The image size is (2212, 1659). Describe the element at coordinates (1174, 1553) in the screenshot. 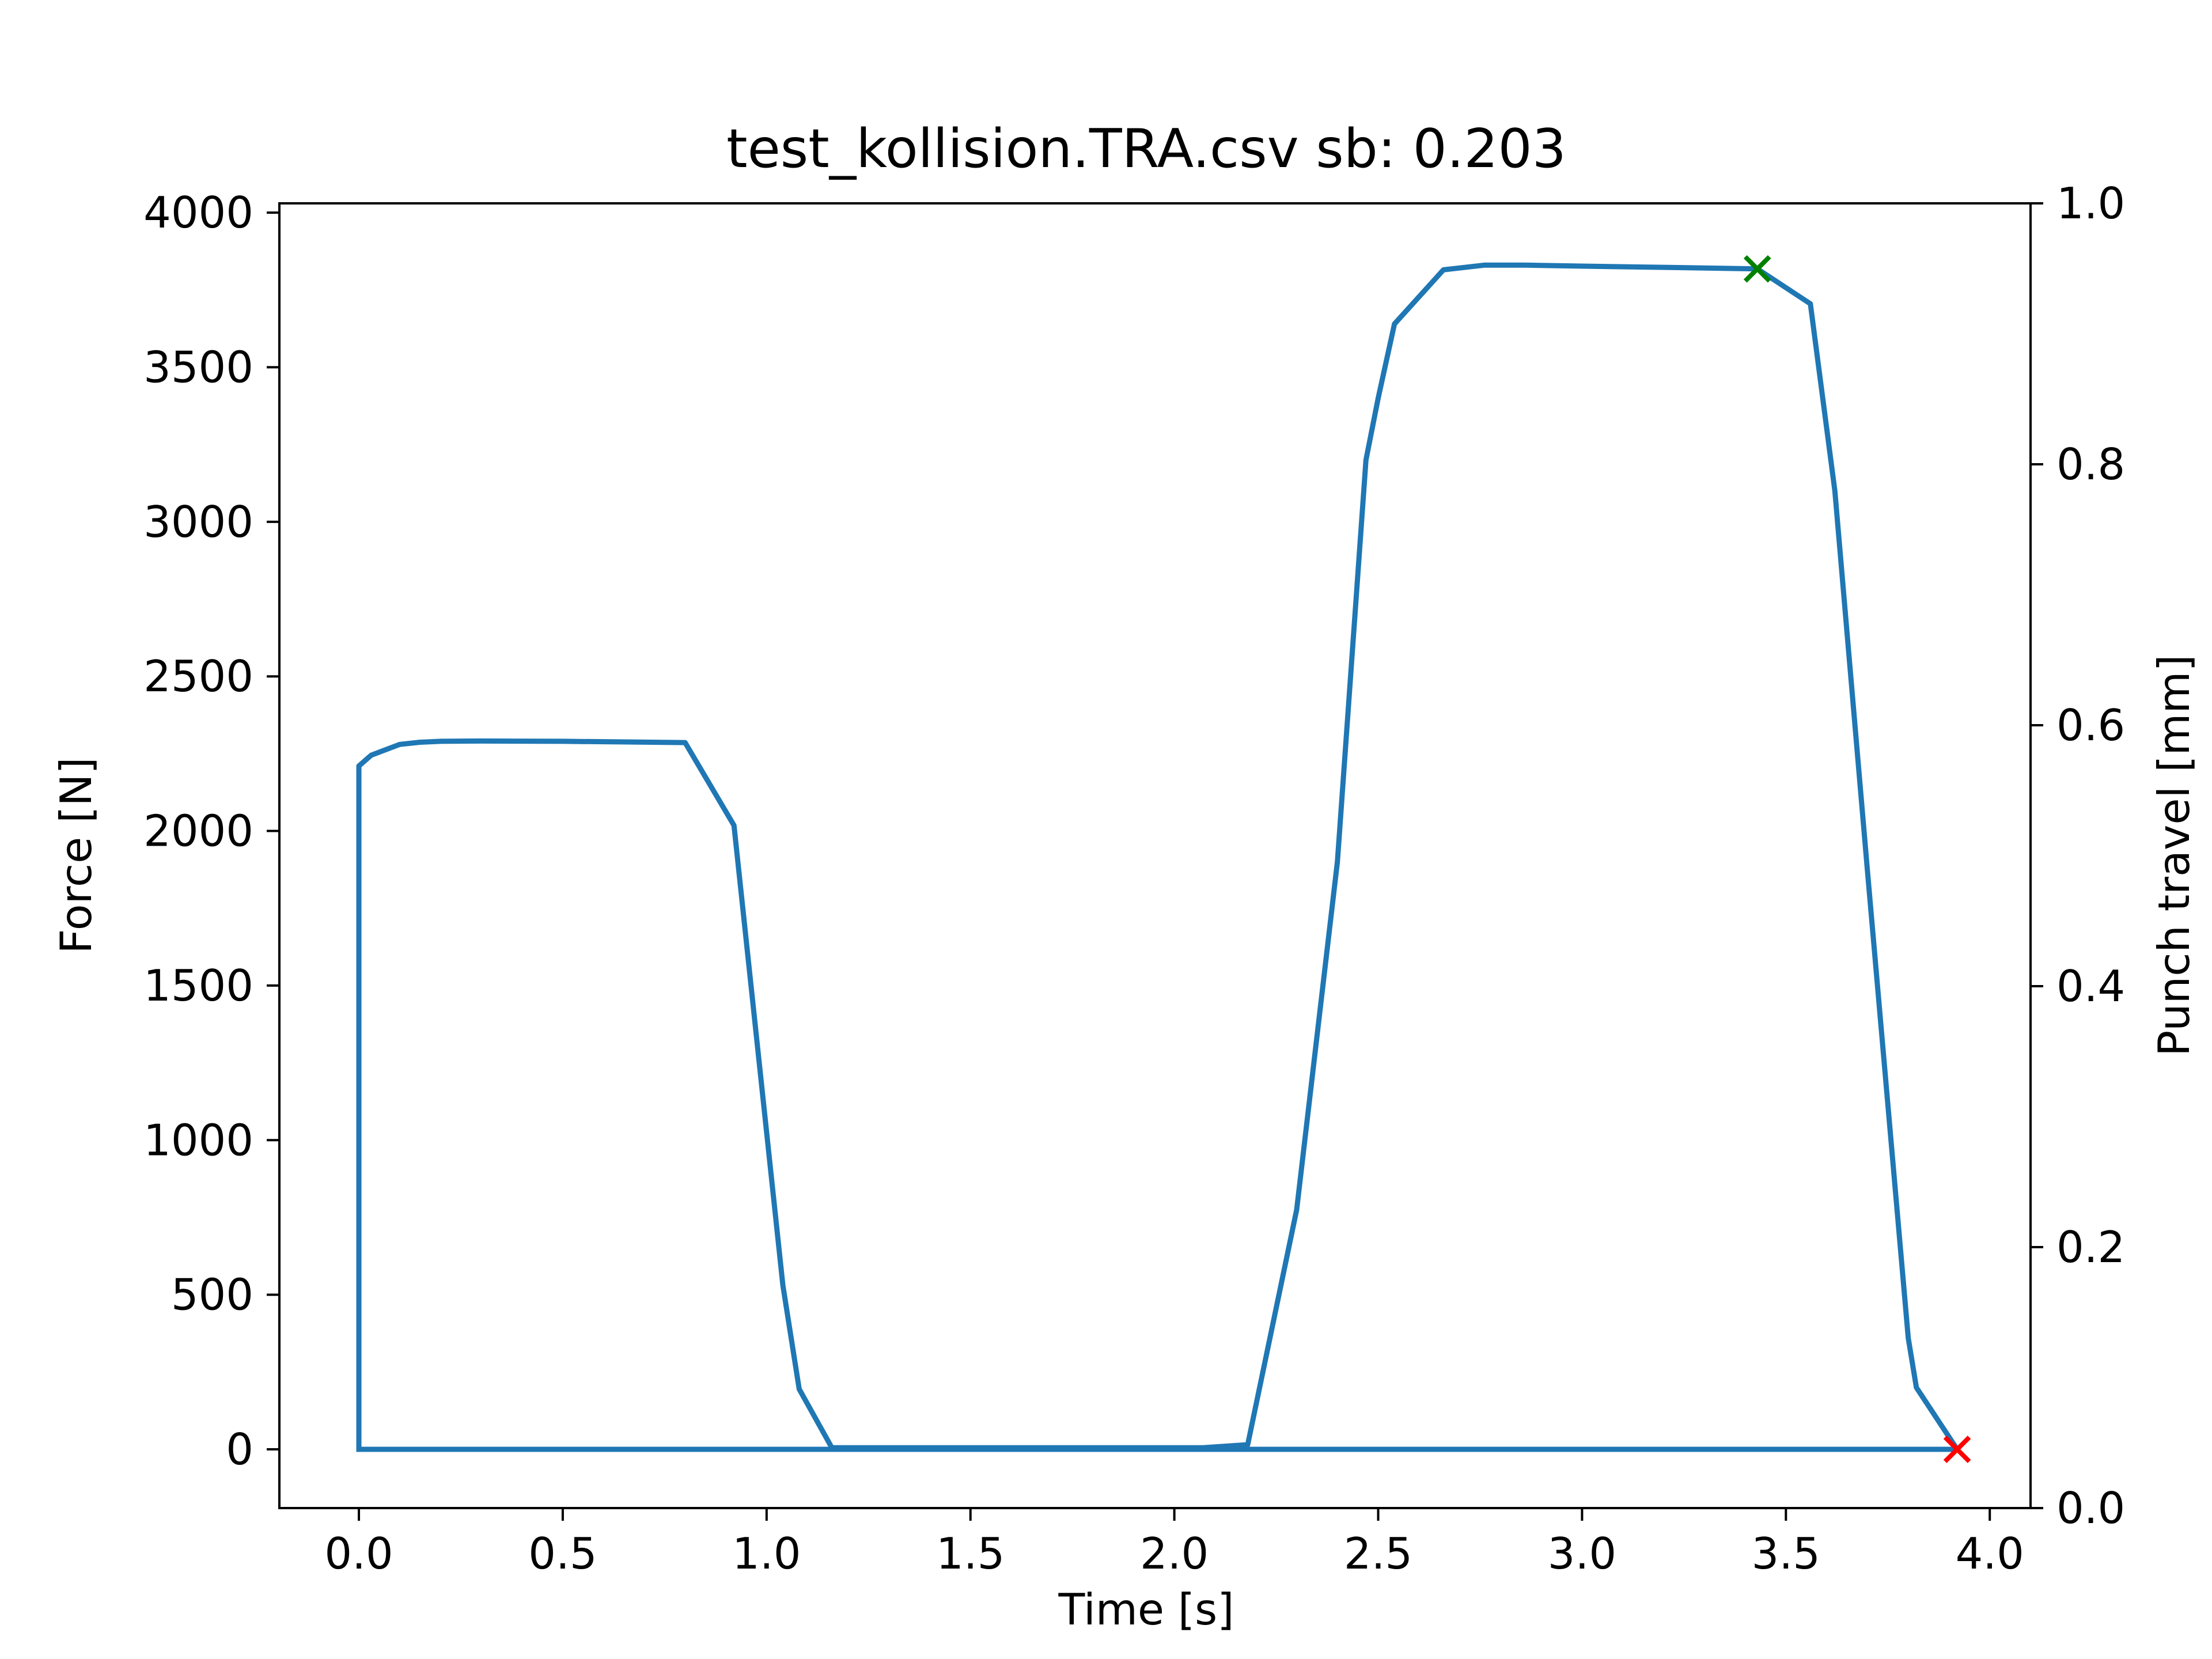

I see `x-tick-label-4: 2.0` at that location.